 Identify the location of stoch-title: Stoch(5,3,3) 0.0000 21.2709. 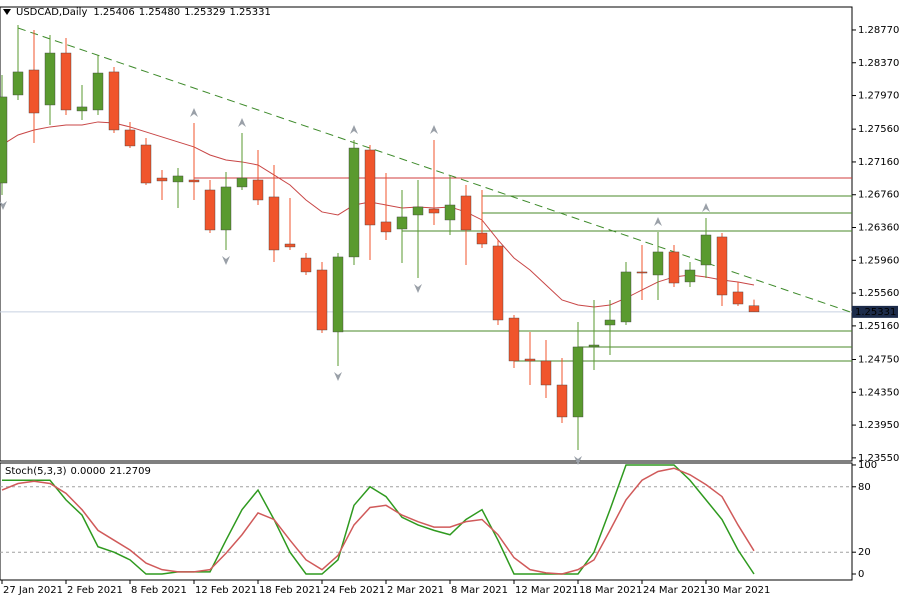
(78, 471).